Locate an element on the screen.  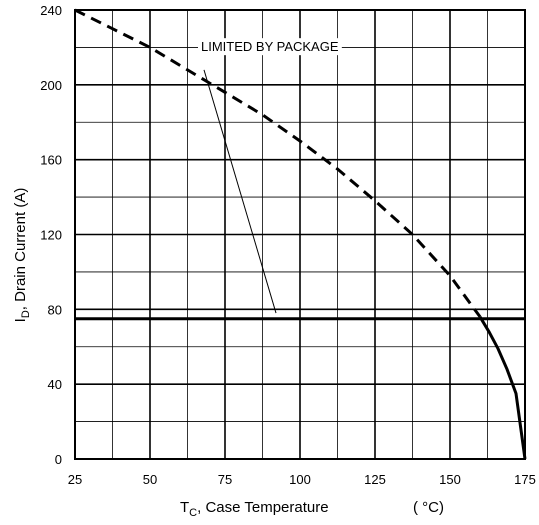
x-axis-label: TC, Case Temperature is located at coordinates (254, 509).